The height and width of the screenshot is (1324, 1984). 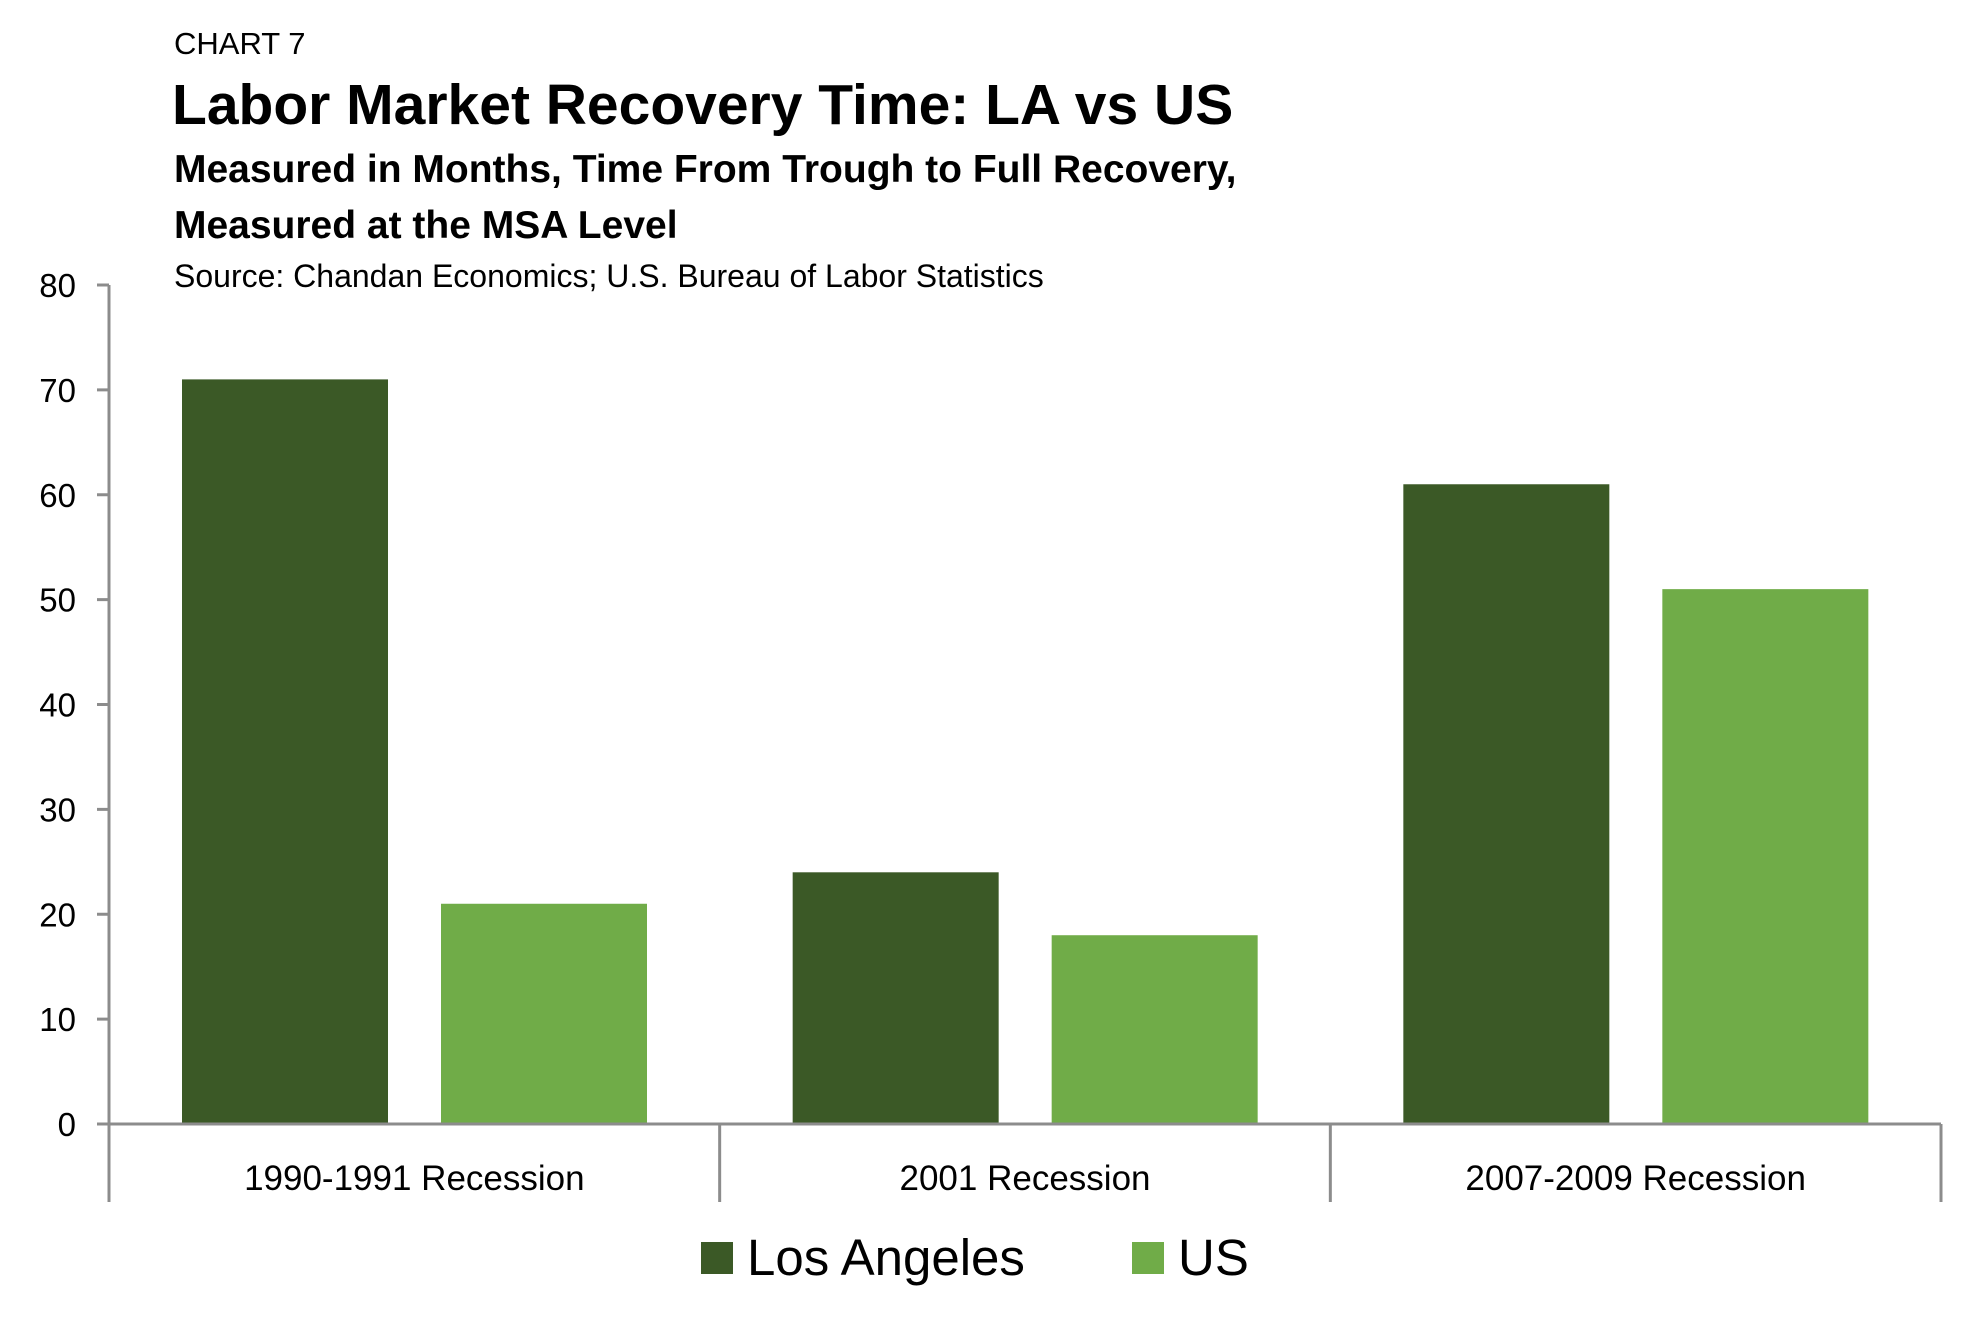 I want to click on chart-label: CHART 7, so click(x=240, y=43).